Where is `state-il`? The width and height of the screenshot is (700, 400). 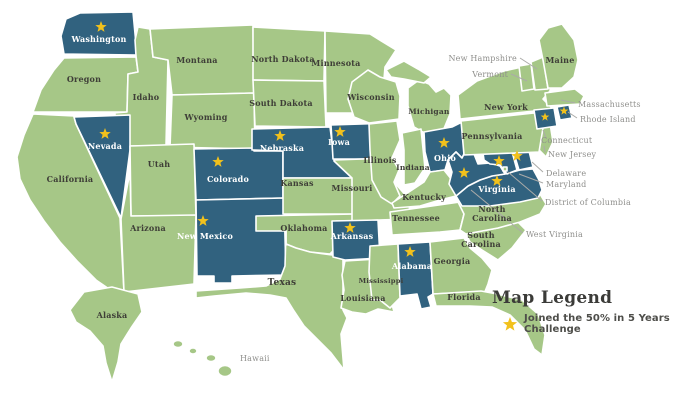 state-il is located at coordinates (384, 162).